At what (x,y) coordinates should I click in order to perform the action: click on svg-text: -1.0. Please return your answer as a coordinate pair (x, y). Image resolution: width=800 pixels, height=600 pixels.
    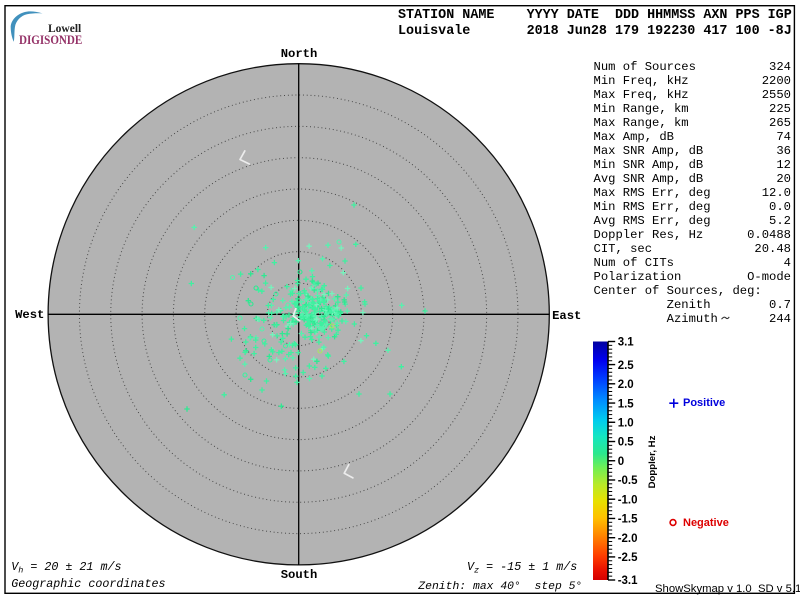
    Looking at the image, I should click on (628, 500).